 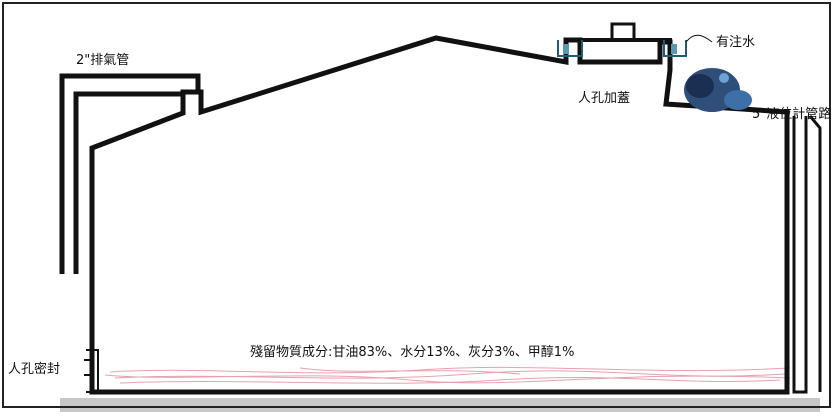 What do you see at coordinates (800, 255) in the screenshot?
I see `level-gauge-pipe` at bounding box center [800, 255].